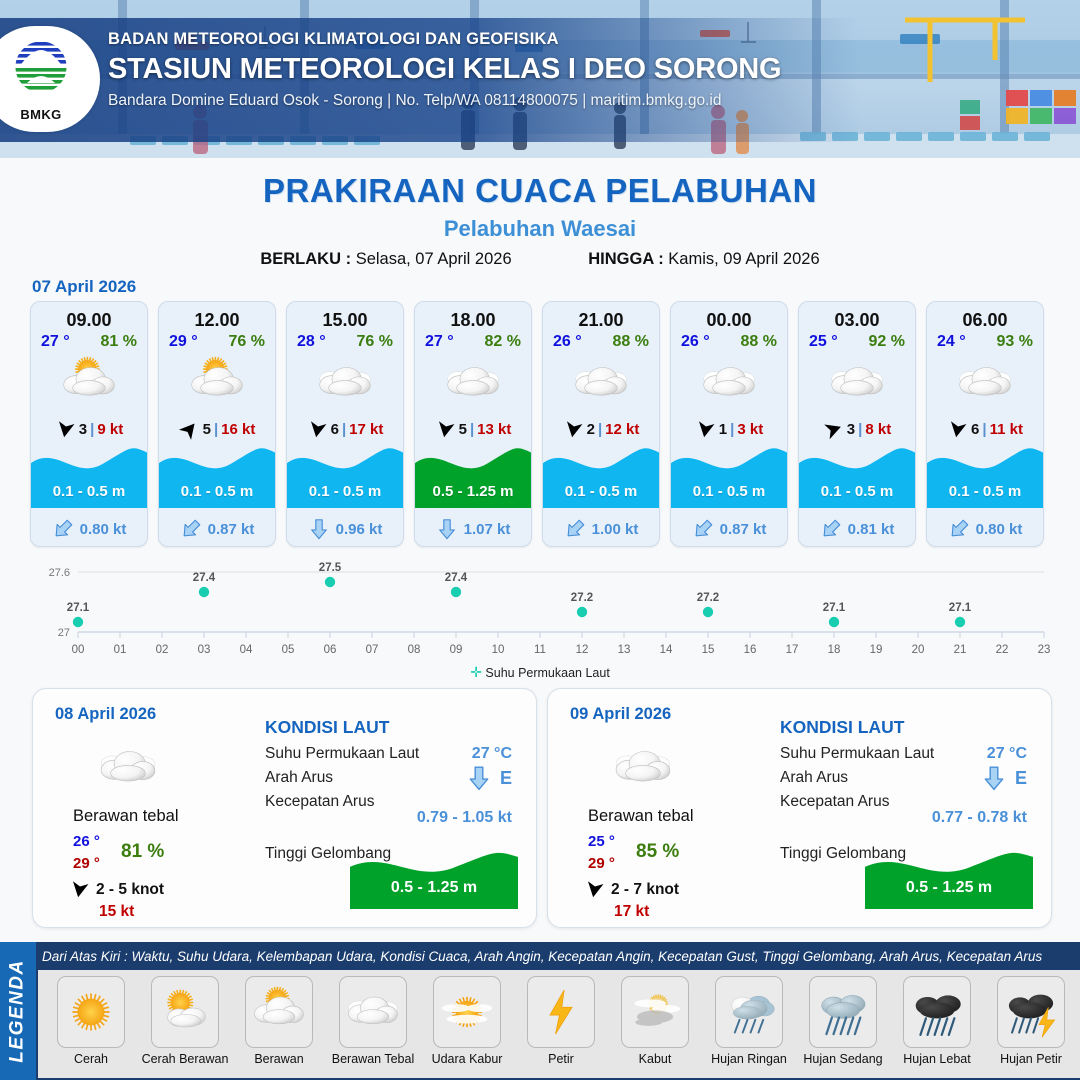 The height and width of the screenshot is (1080, 1080). Describe the element at coordinates (547, 673) in the screenshot. I see `legend-label: Suhu Permukaan Laut` at that location.